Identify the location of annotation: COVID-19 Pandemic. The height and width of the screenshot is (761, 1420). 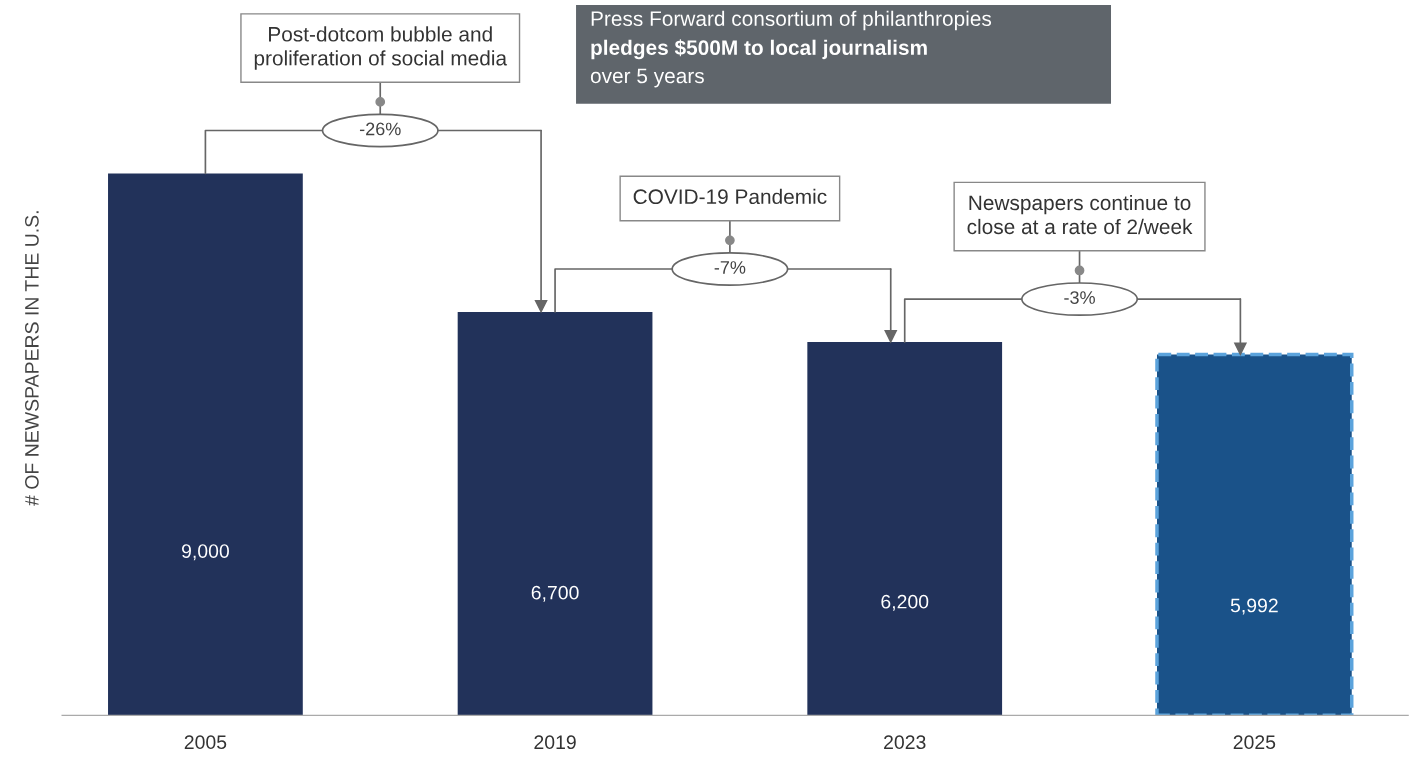
(730, 196).